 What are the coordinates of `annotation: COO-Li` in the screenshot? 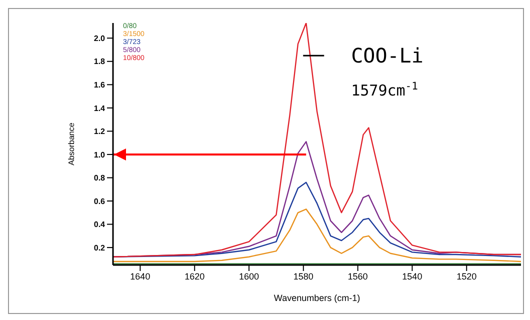 It's located at (387, 56).